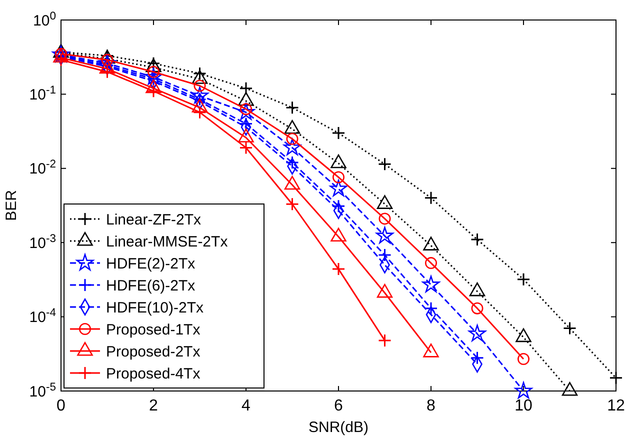 This screenshot has height=439, width=625. I want to click on legend-label: Proposed-4Tx, so click(153, 373).